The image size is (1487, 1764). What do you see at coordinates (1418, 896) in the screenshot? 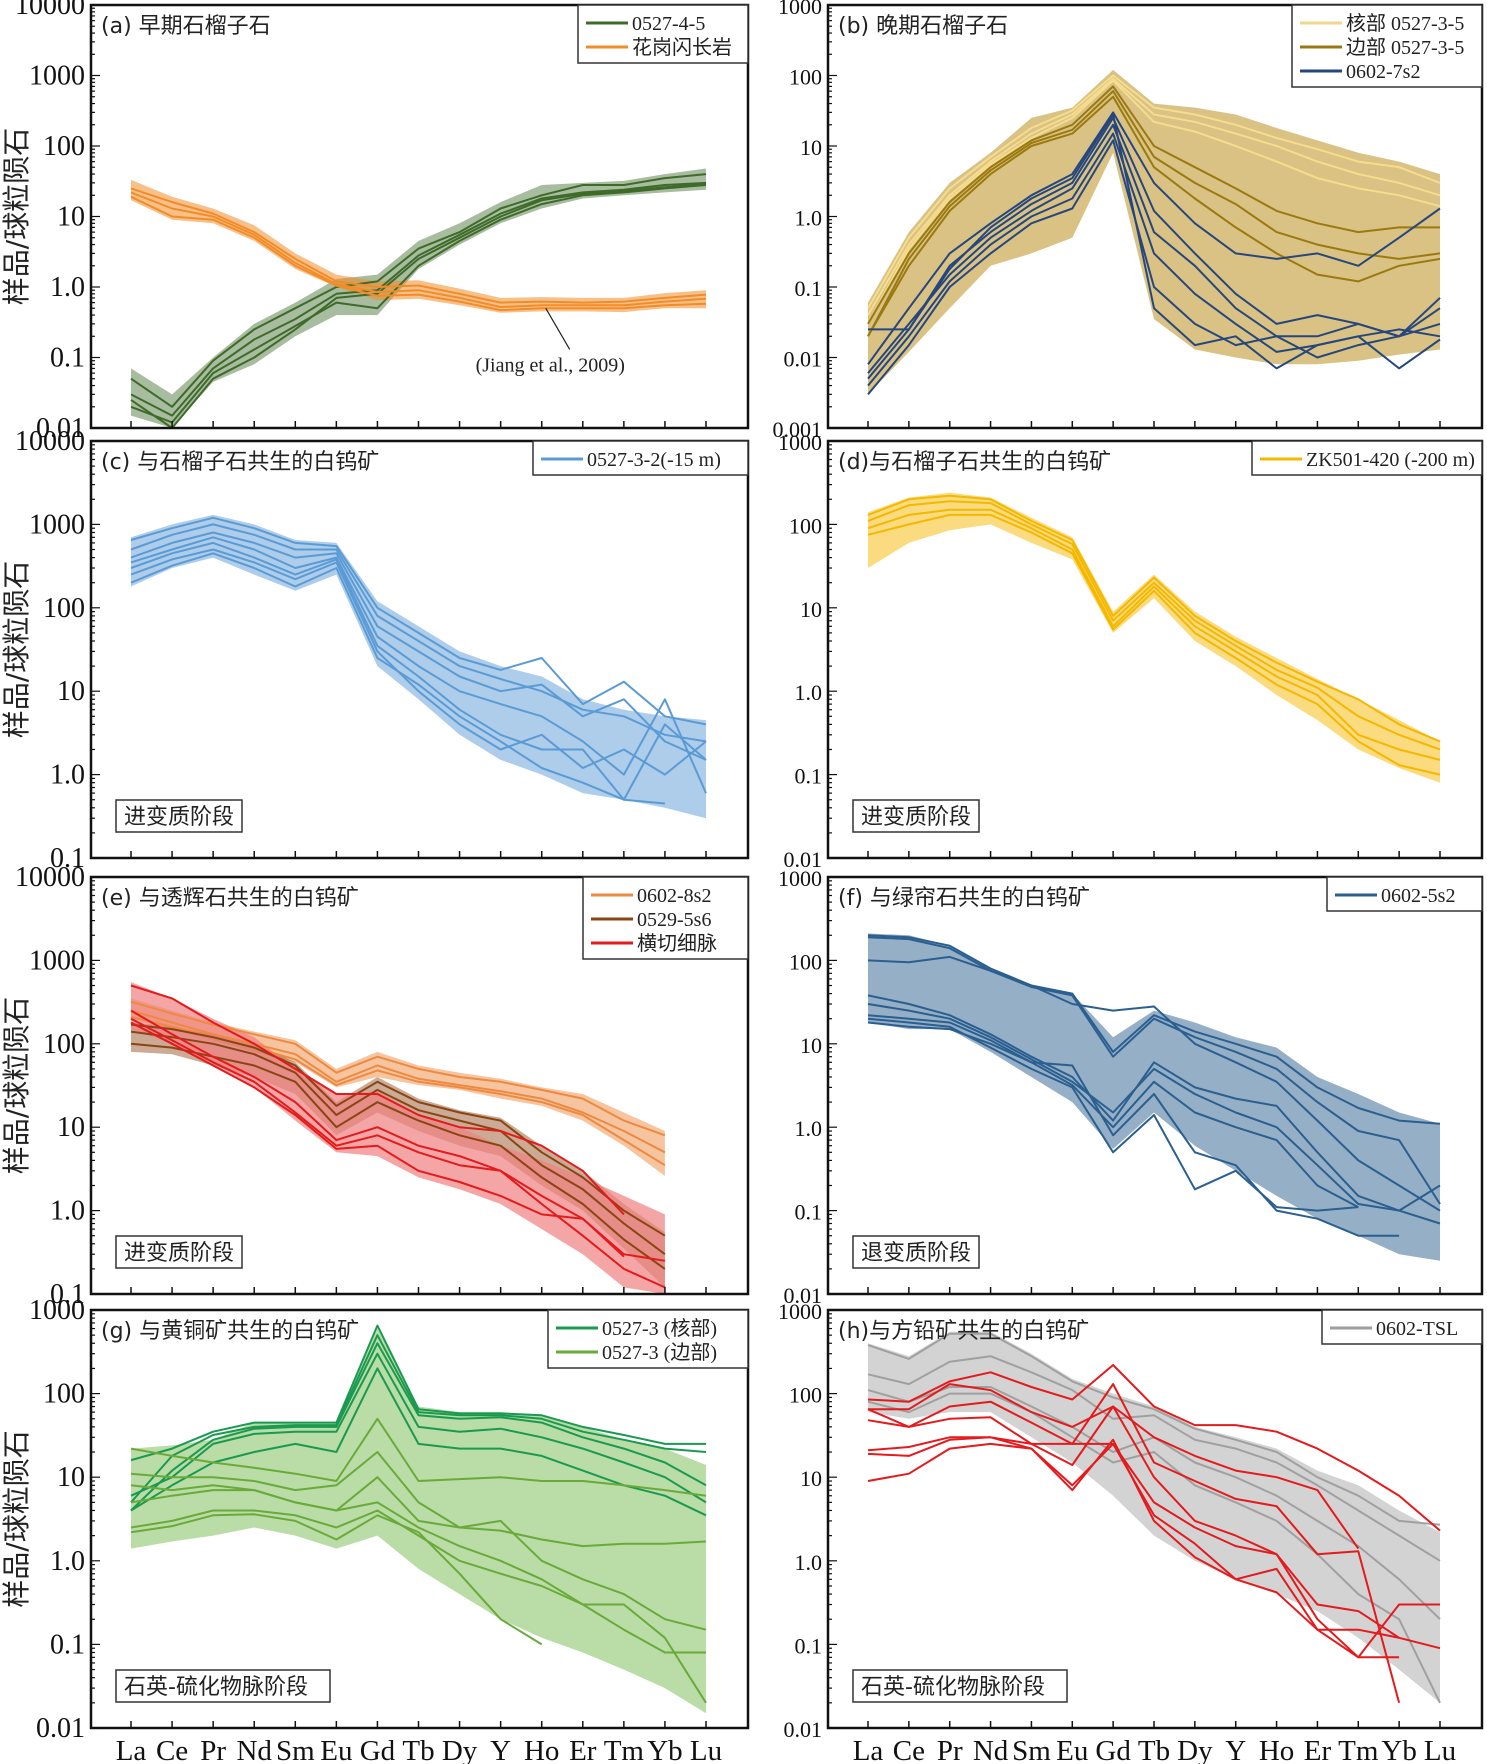
I see `legend-label: 0602-5s2` at bounding box center [1418, 896].